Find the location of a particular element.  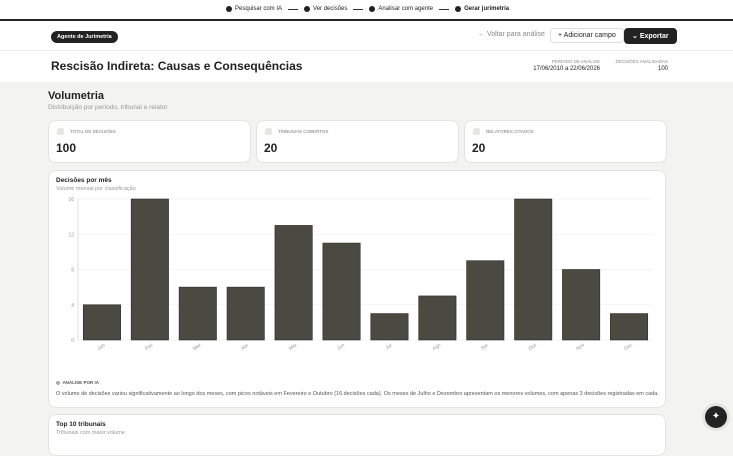

step: Gerar jurimetria is located at coordinates (482, 9).